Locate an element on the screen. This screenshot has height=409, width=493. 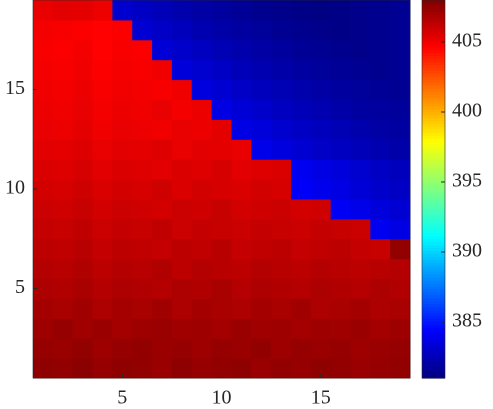
y-tick-label: 10 is located at coordinates (15, 188).